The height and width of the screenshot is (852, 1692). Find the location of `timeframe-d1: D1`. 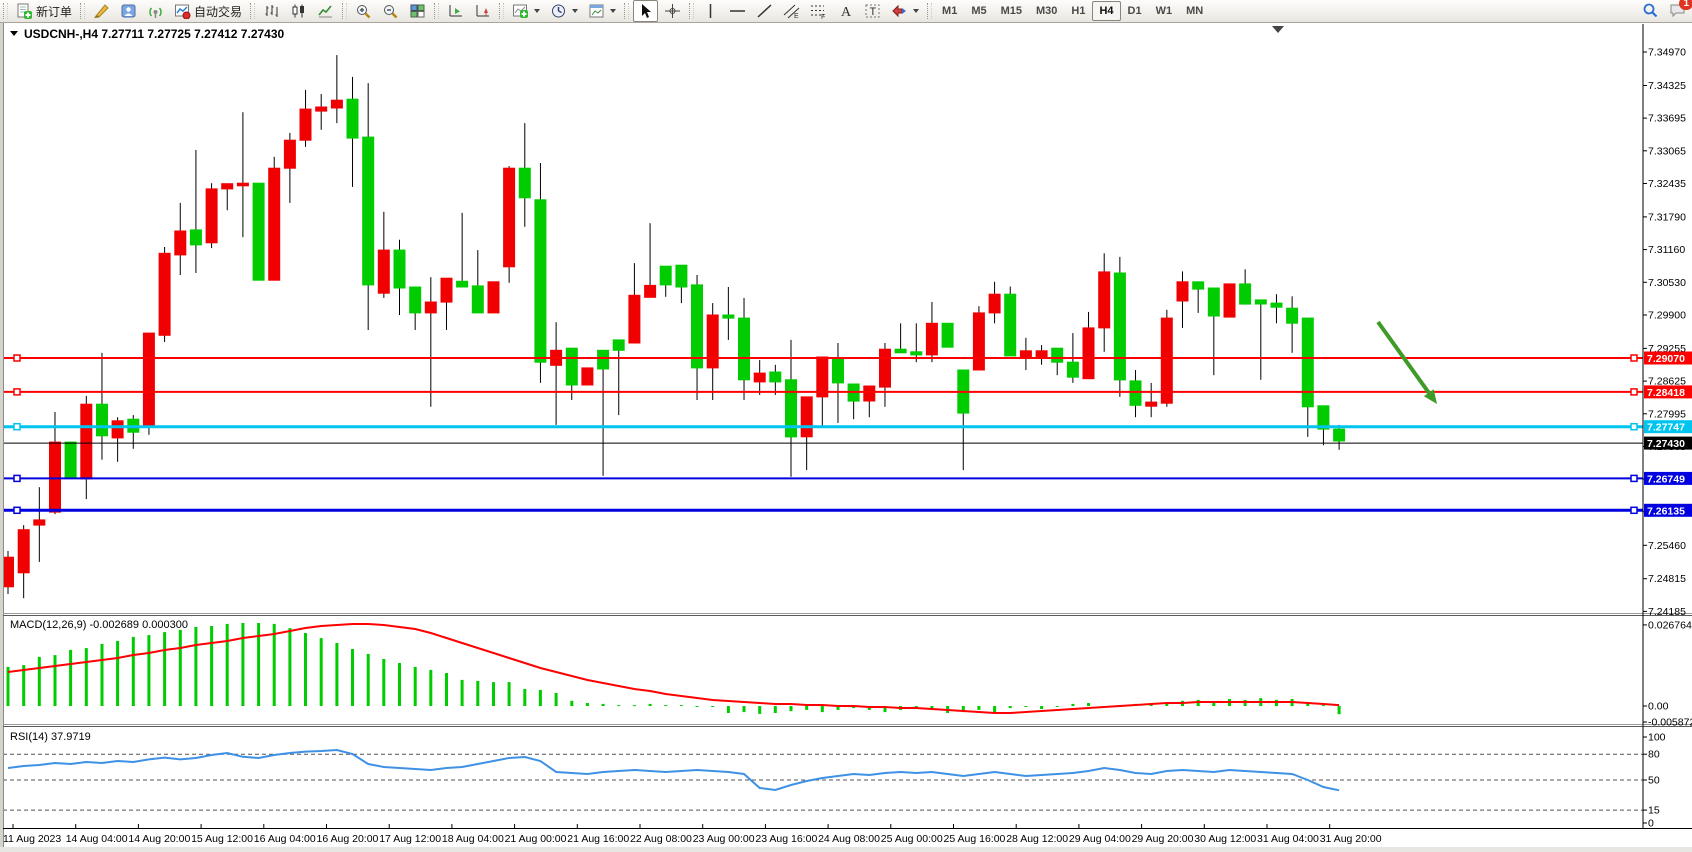

timeframe-d1: D1 is located at coordinates (1134, 11).